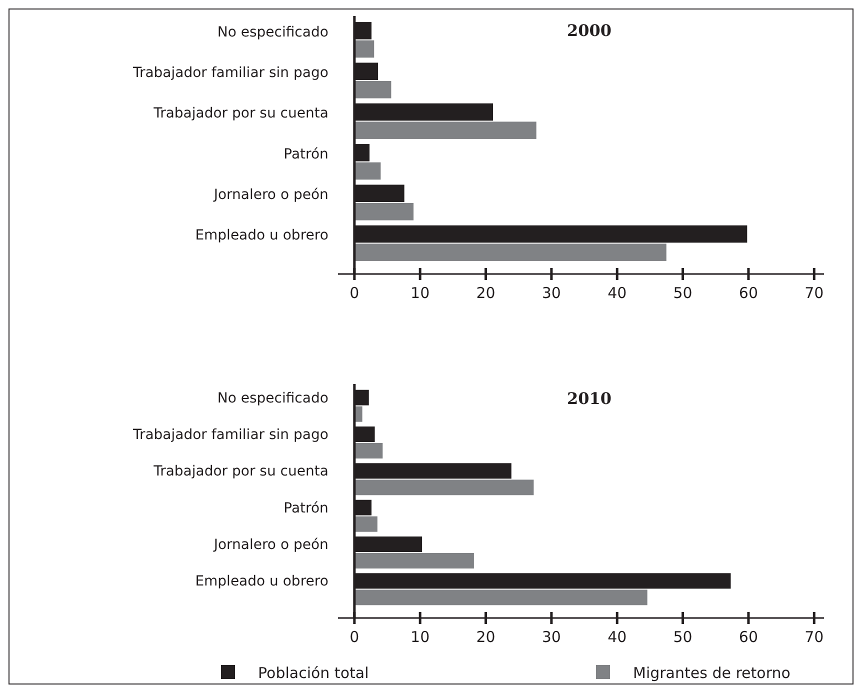 This screenshot has height=693, width=862. Describe the element at coordinates (589, 30) in the screenshot. I see `chart-title: 2000` at that location.